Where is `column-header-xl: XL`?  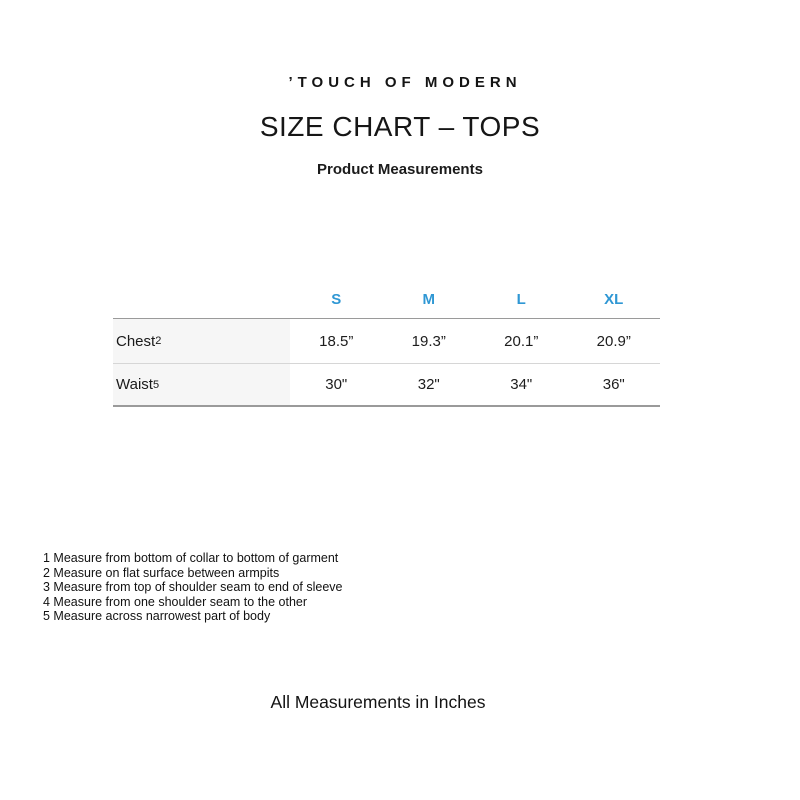 column-header-xl: XL is located at coordinates (614, 299).